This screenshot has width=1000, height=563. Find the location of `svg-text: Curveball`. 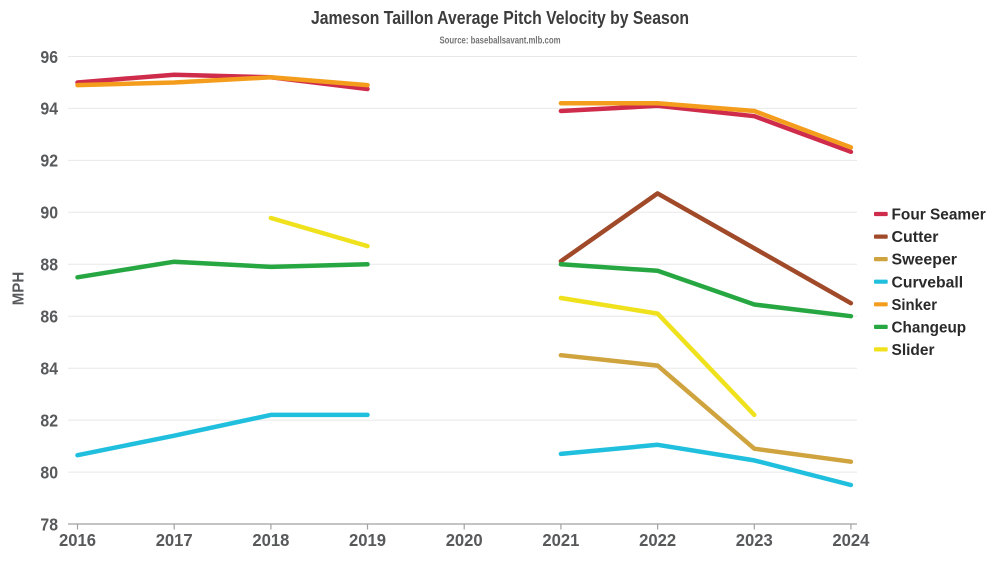

svg-text: Curveball is located at coordinates (928, 282).